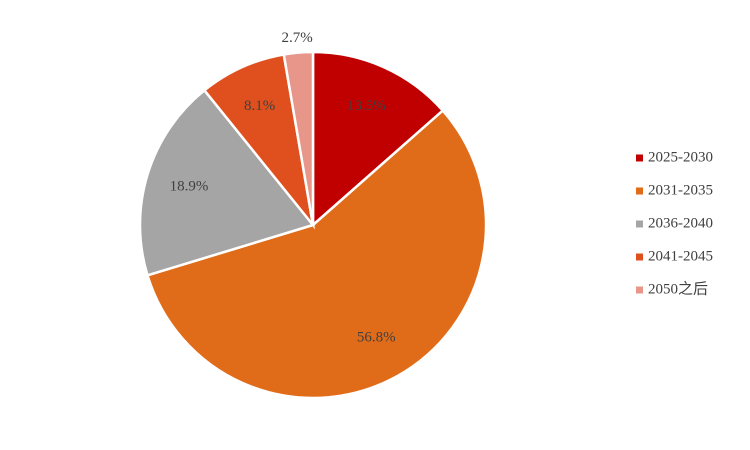 The image size is (750, 450). I want to click on data-label: 18.9%, so click(189, 186).